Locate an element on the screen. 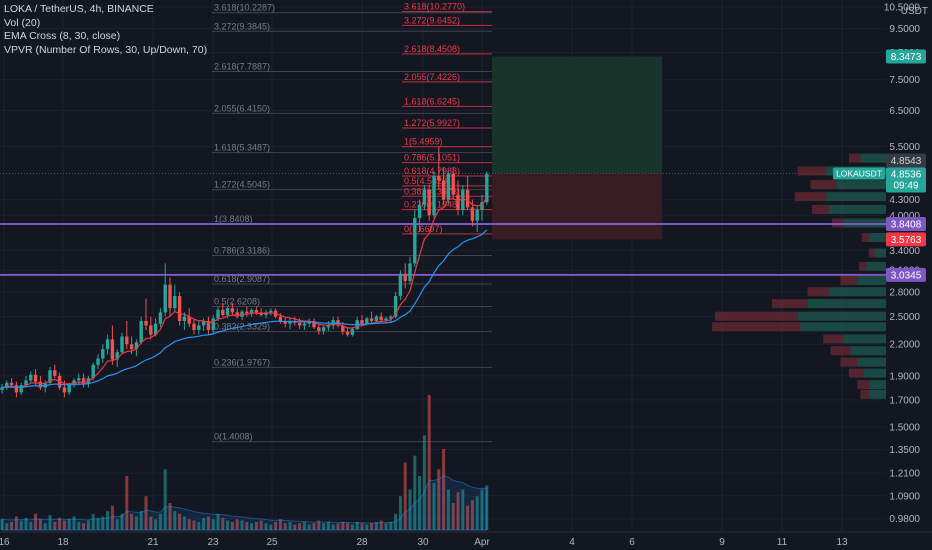 This screenshot has height=550, width=932. volume-profile is located at coordinates (799, 276).